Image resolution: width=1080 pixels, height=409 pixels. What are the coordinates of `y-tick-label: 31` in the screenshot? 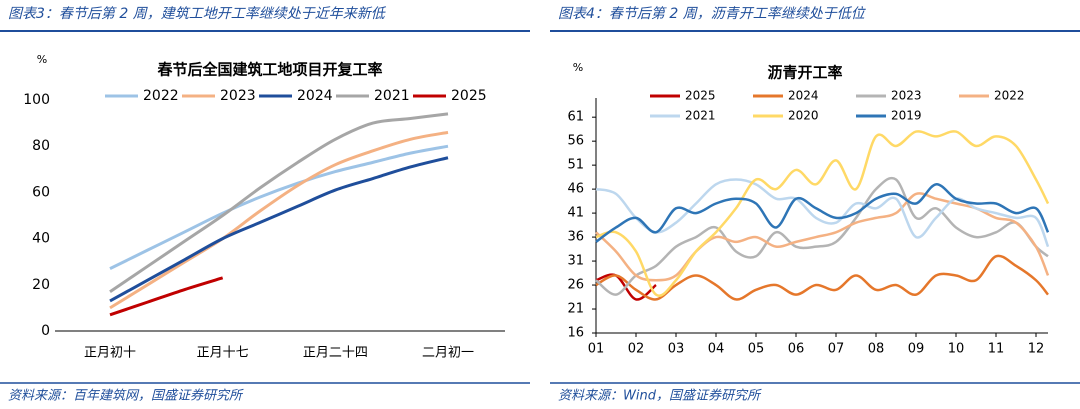 It's located at (575, 261).